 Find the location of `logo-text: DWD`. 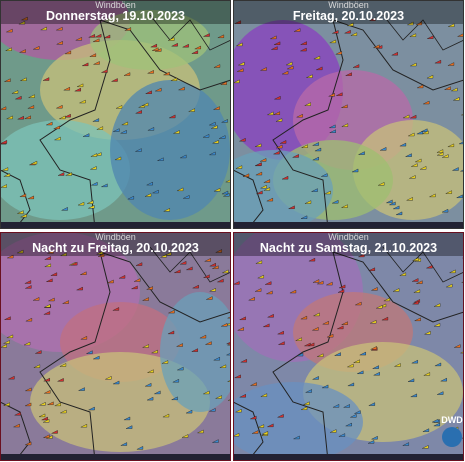

logo-text: DWD is located at coordinates (452, 420).